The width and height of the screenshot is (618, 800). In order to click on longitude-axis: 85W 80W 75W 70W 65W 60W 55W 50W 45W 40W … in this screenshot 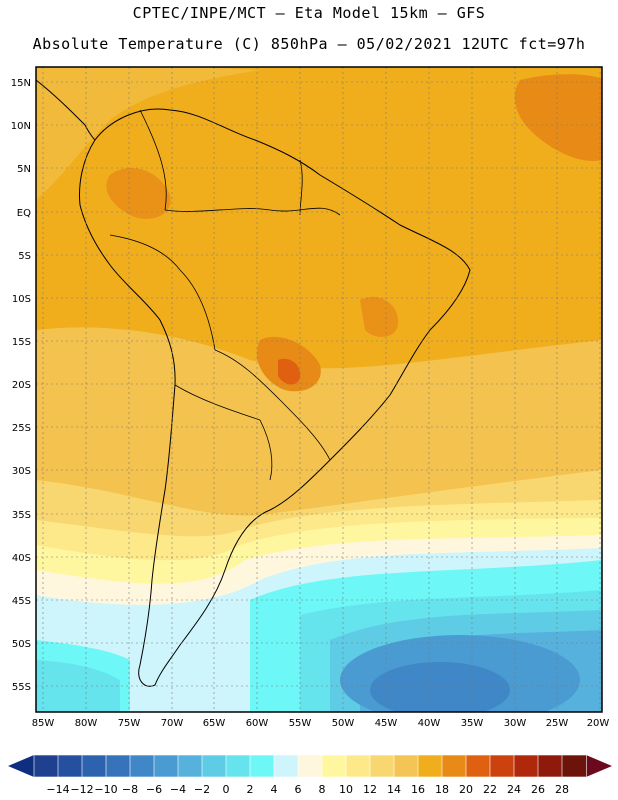, I will do `click(321, 723)`.